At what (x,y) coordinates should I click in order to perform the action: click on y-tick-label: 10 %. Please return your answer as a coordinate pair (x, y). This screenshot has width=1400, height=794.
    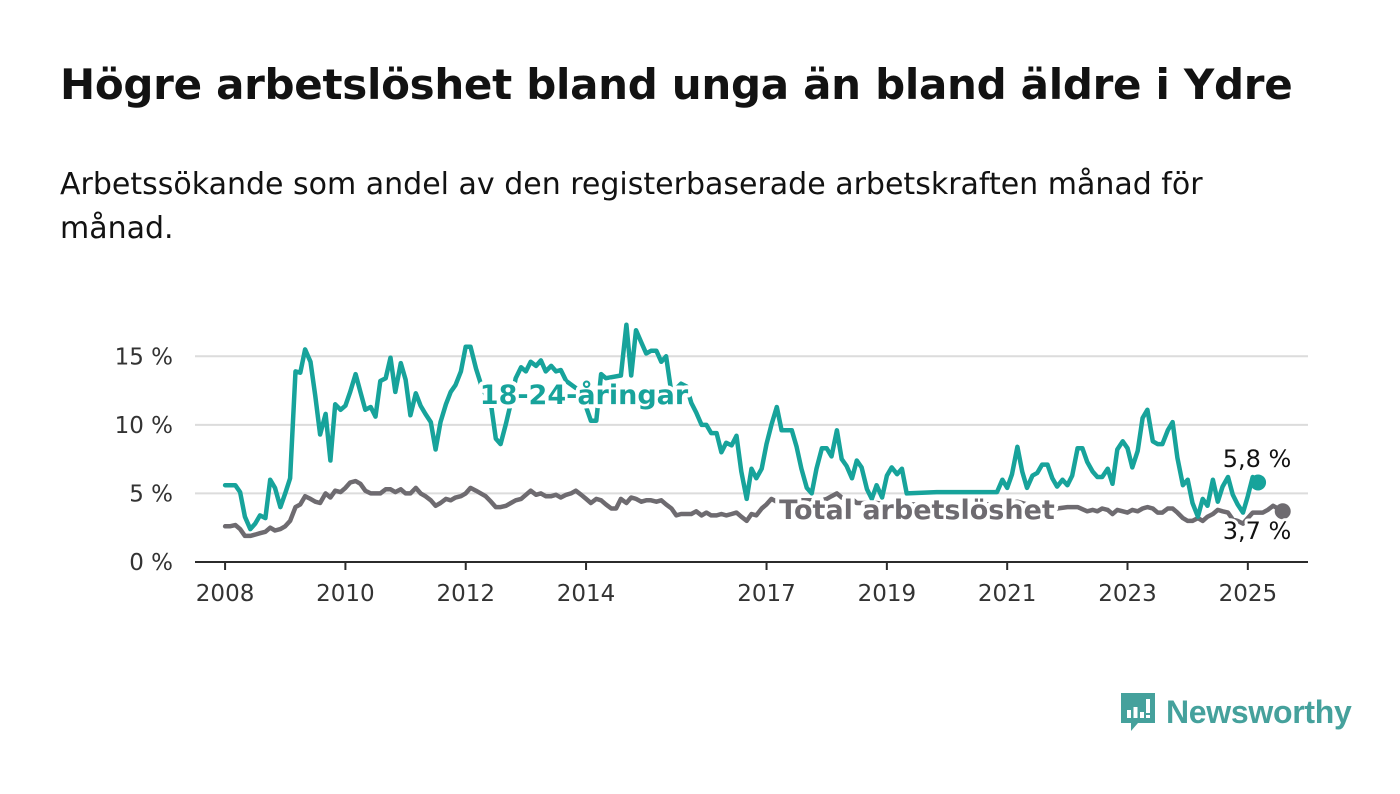
    Looking at the image, I should click on (144, 426).